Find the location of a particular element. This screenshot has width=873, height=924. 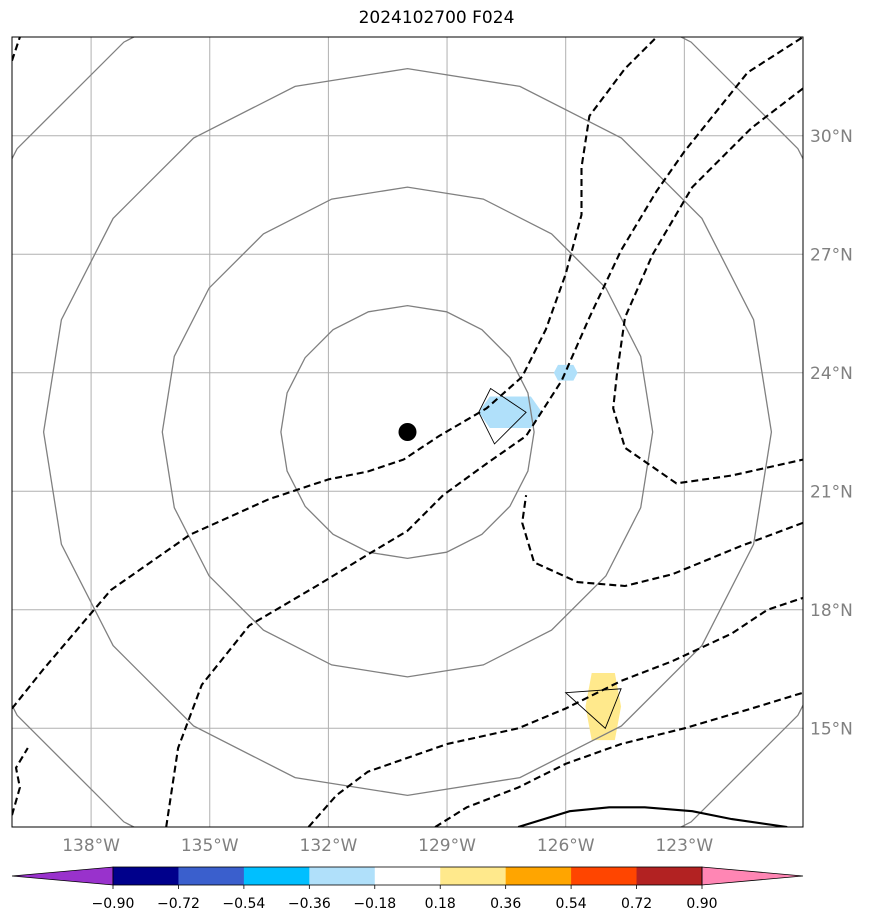

colorbar-tick-label: 0.18 is located at coordinates (440, 904).